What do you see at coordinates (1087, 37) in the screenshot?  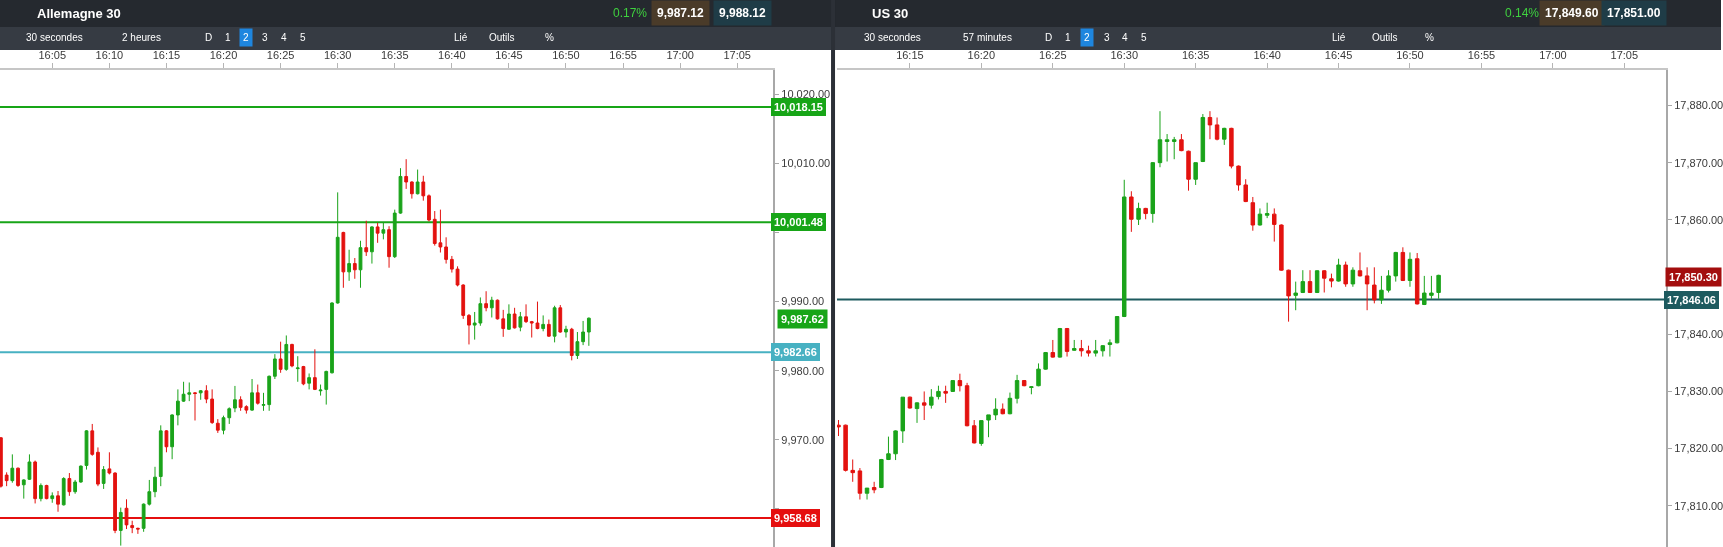 I see `text: 2` at bounding box center [1087, 37].